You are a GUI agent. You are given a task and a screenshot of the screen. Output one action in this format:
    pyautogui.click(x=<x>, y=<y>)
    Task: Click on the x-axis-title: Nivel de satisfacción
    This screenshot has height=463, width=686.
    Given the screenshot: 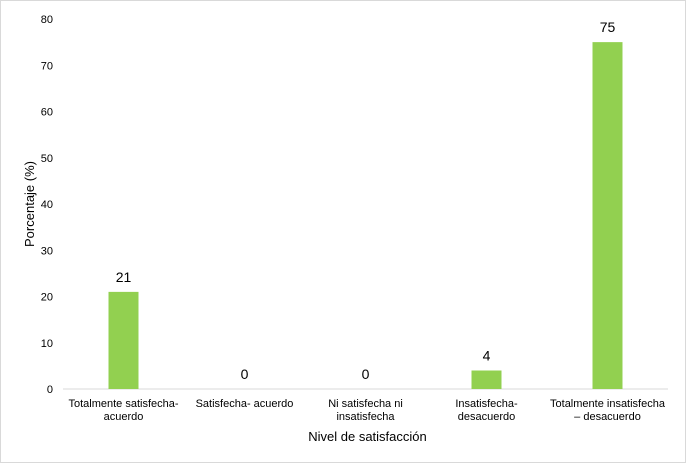 What is the action you would take?
    pyautogui.click(x=367, y=436)
    